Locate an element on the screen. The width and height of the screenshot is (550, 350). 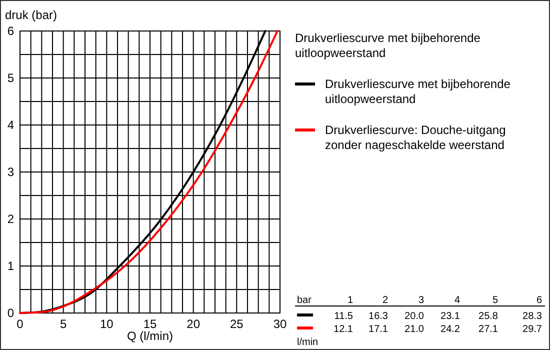
y-tick-label: 1 is located at coordinates (10, 266).